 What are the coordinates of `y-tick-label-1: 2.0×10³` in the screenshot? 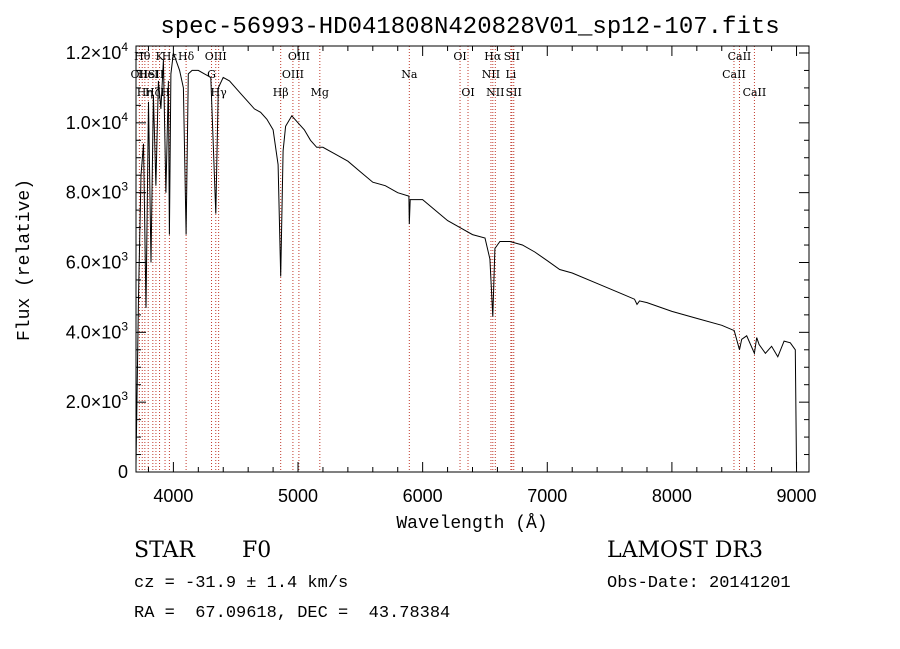 It's located at (97, 400).